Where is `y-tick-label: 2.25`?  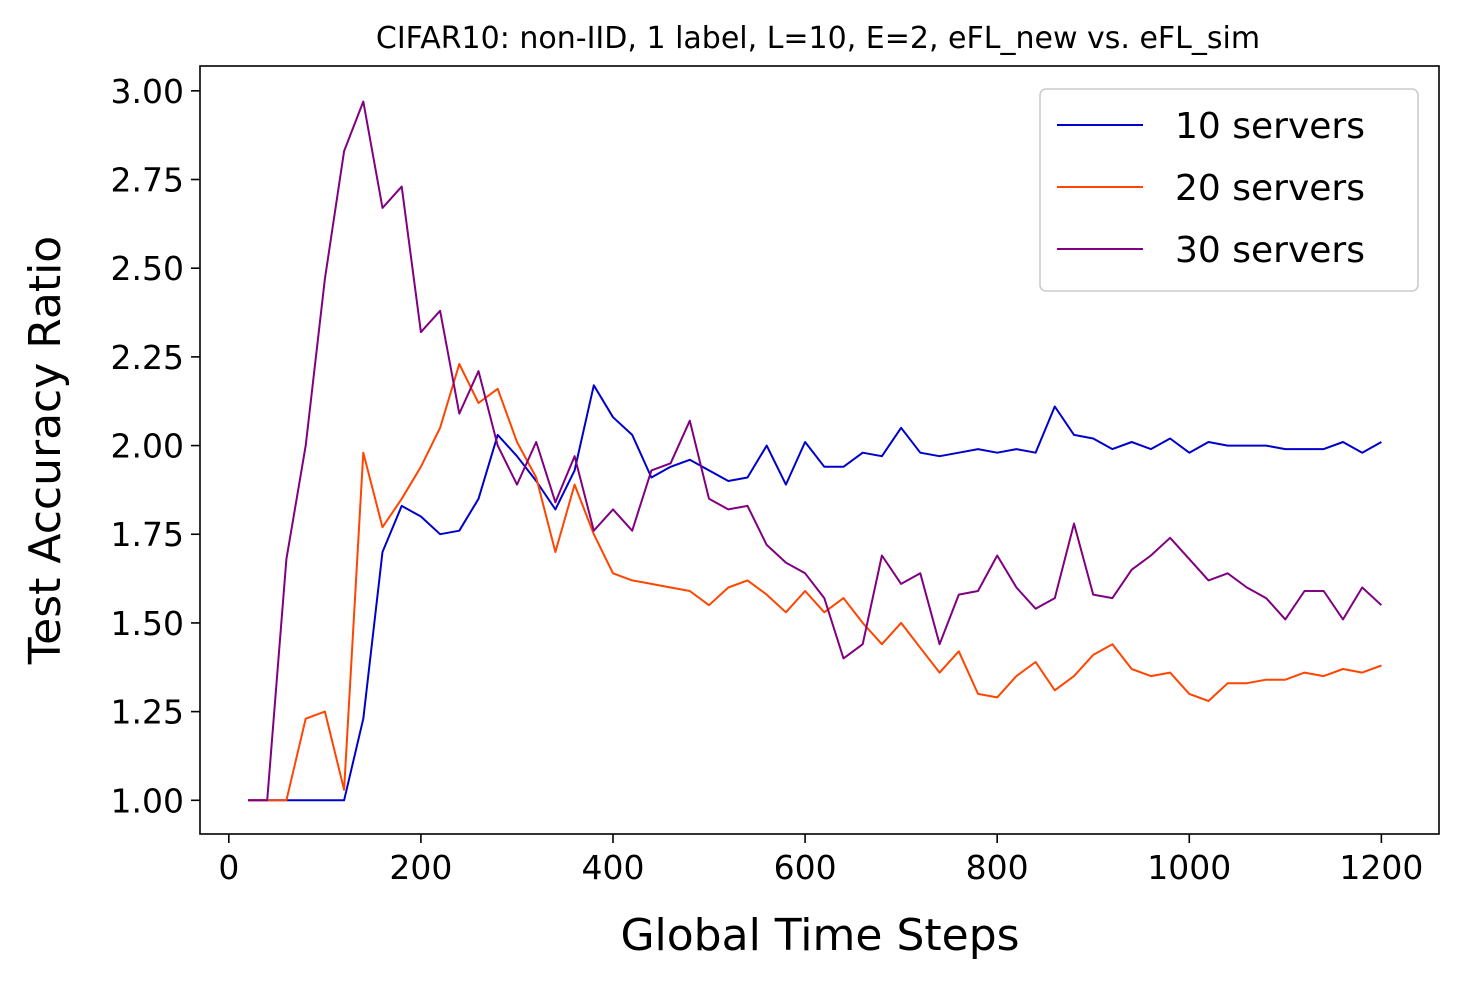
y-tick-label: 2.25 is located at coordinates (147, 357).